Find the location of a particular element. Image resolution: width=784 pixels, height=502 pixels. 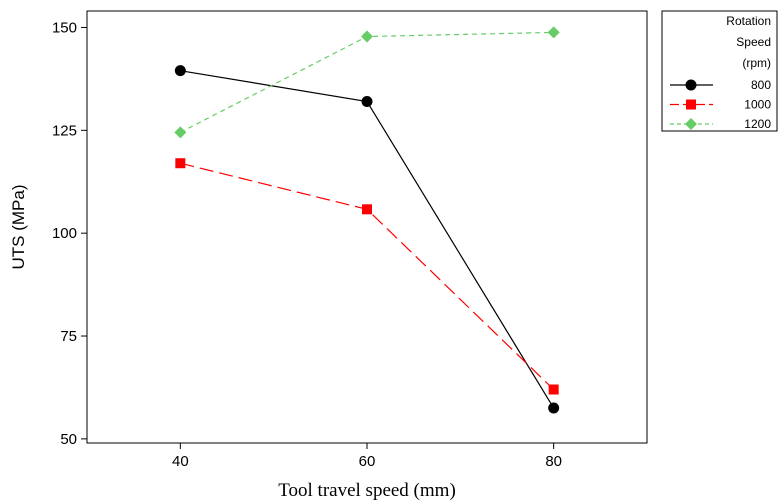

legend-label: 1000 is located at coordinates (757, 105).